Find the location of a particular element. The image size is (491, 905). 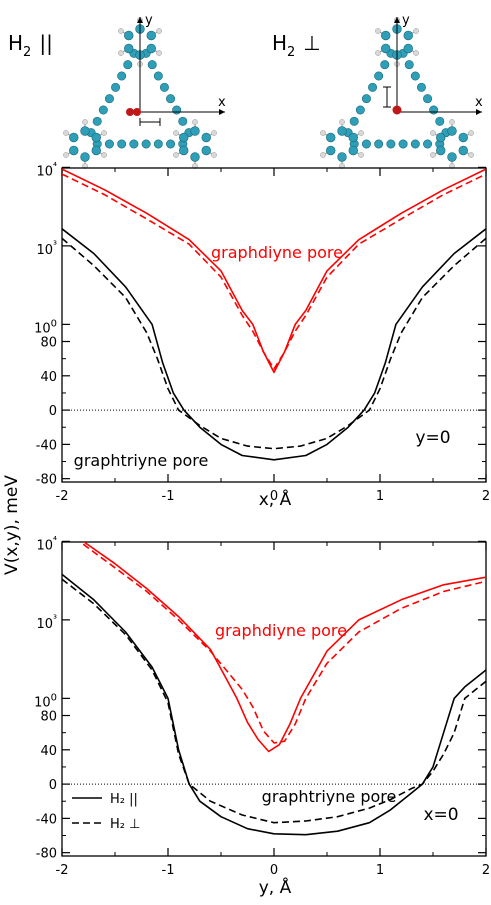

curve-annotation: graphtriyne pore is located at coordinates (329, 796).